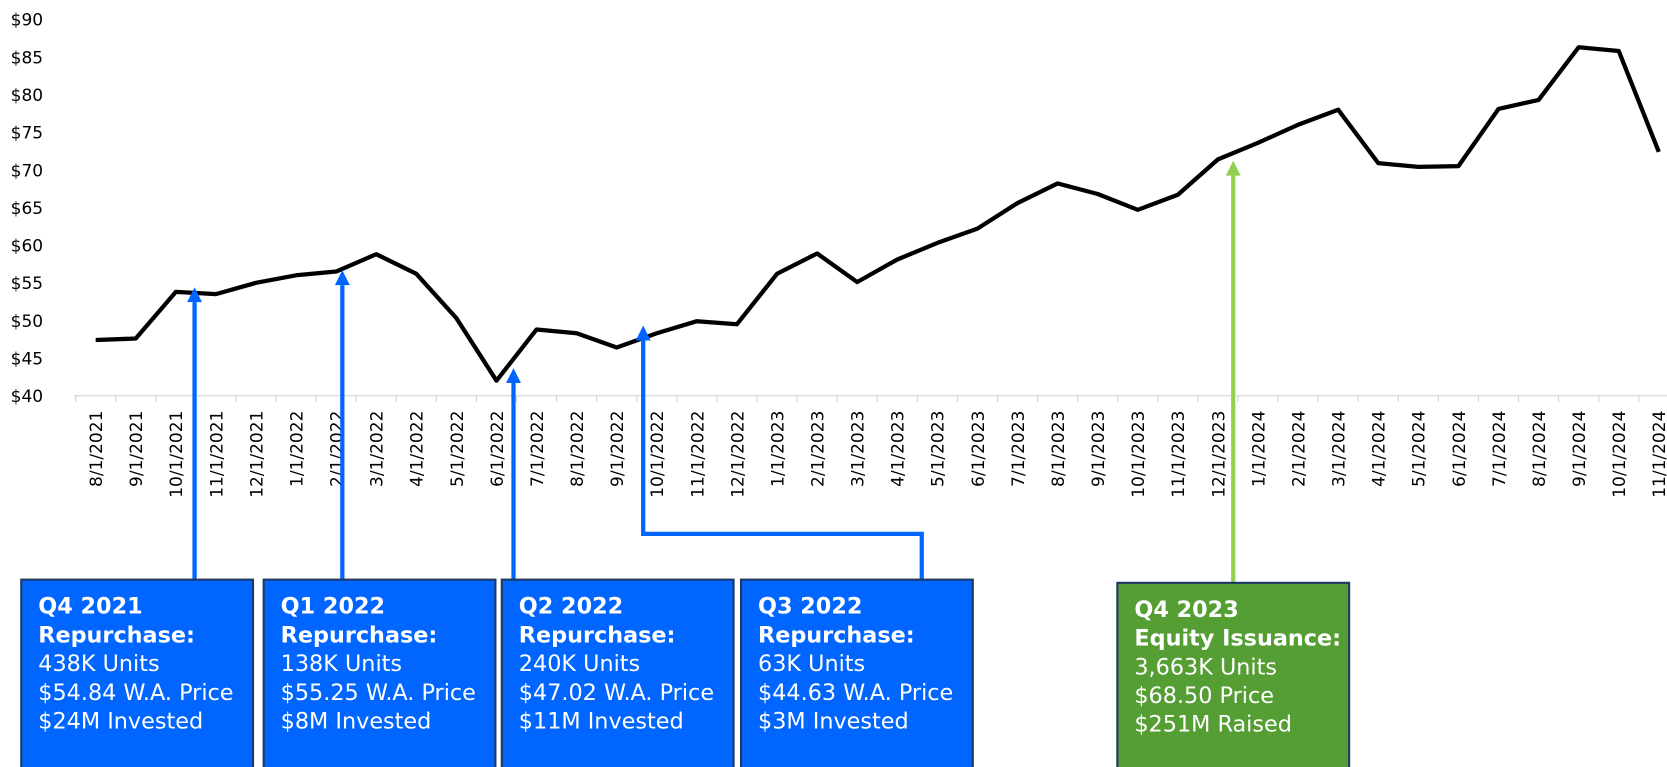 The image size is (1667, 767). What do you see at coordinates (1299, 449) in the screenshot?
I see `x-tick-label: 2/1/2024` at bounding box center [1299, 449].